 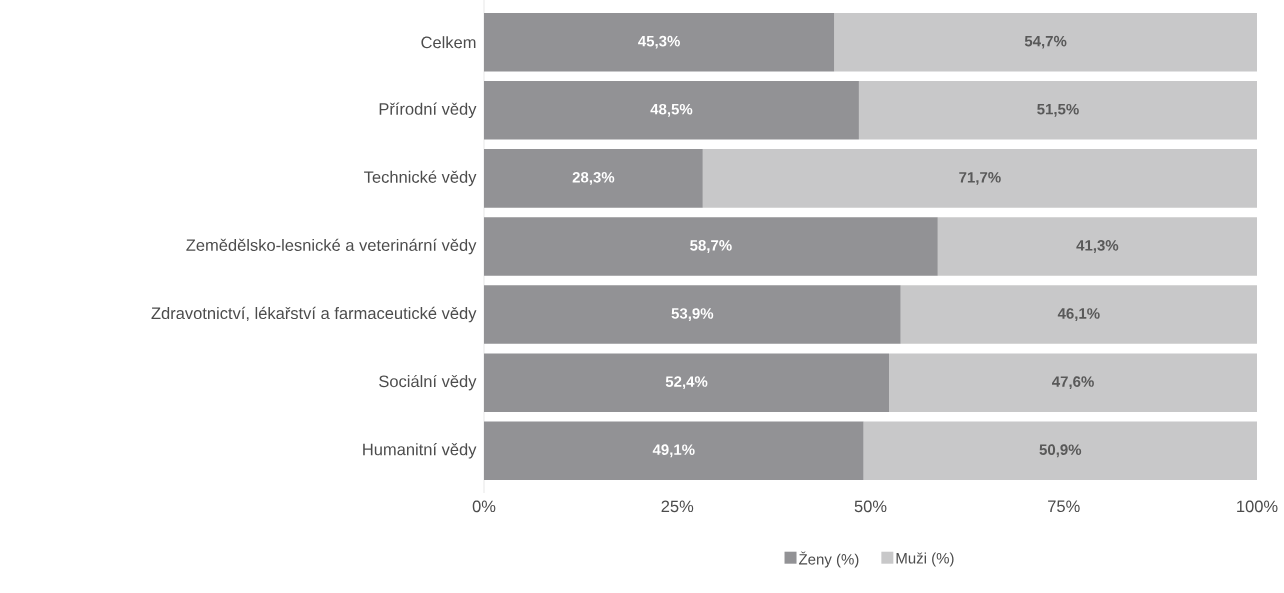 I want to click on data-label: 58,7%, so click(x=711, y=246).